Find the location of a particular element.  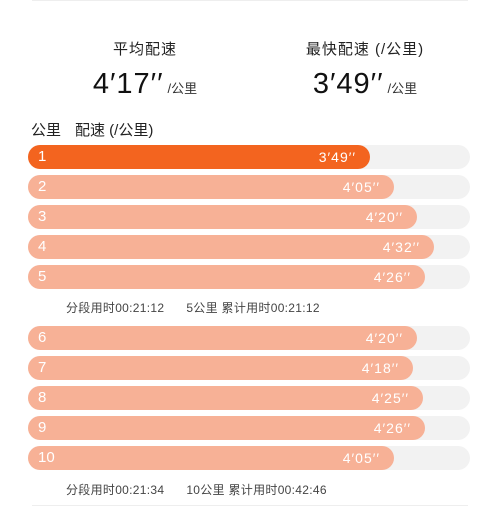

segment-cumulative-time: 10公里 累计用时00:42:46 is located at coordinates (256, 490).